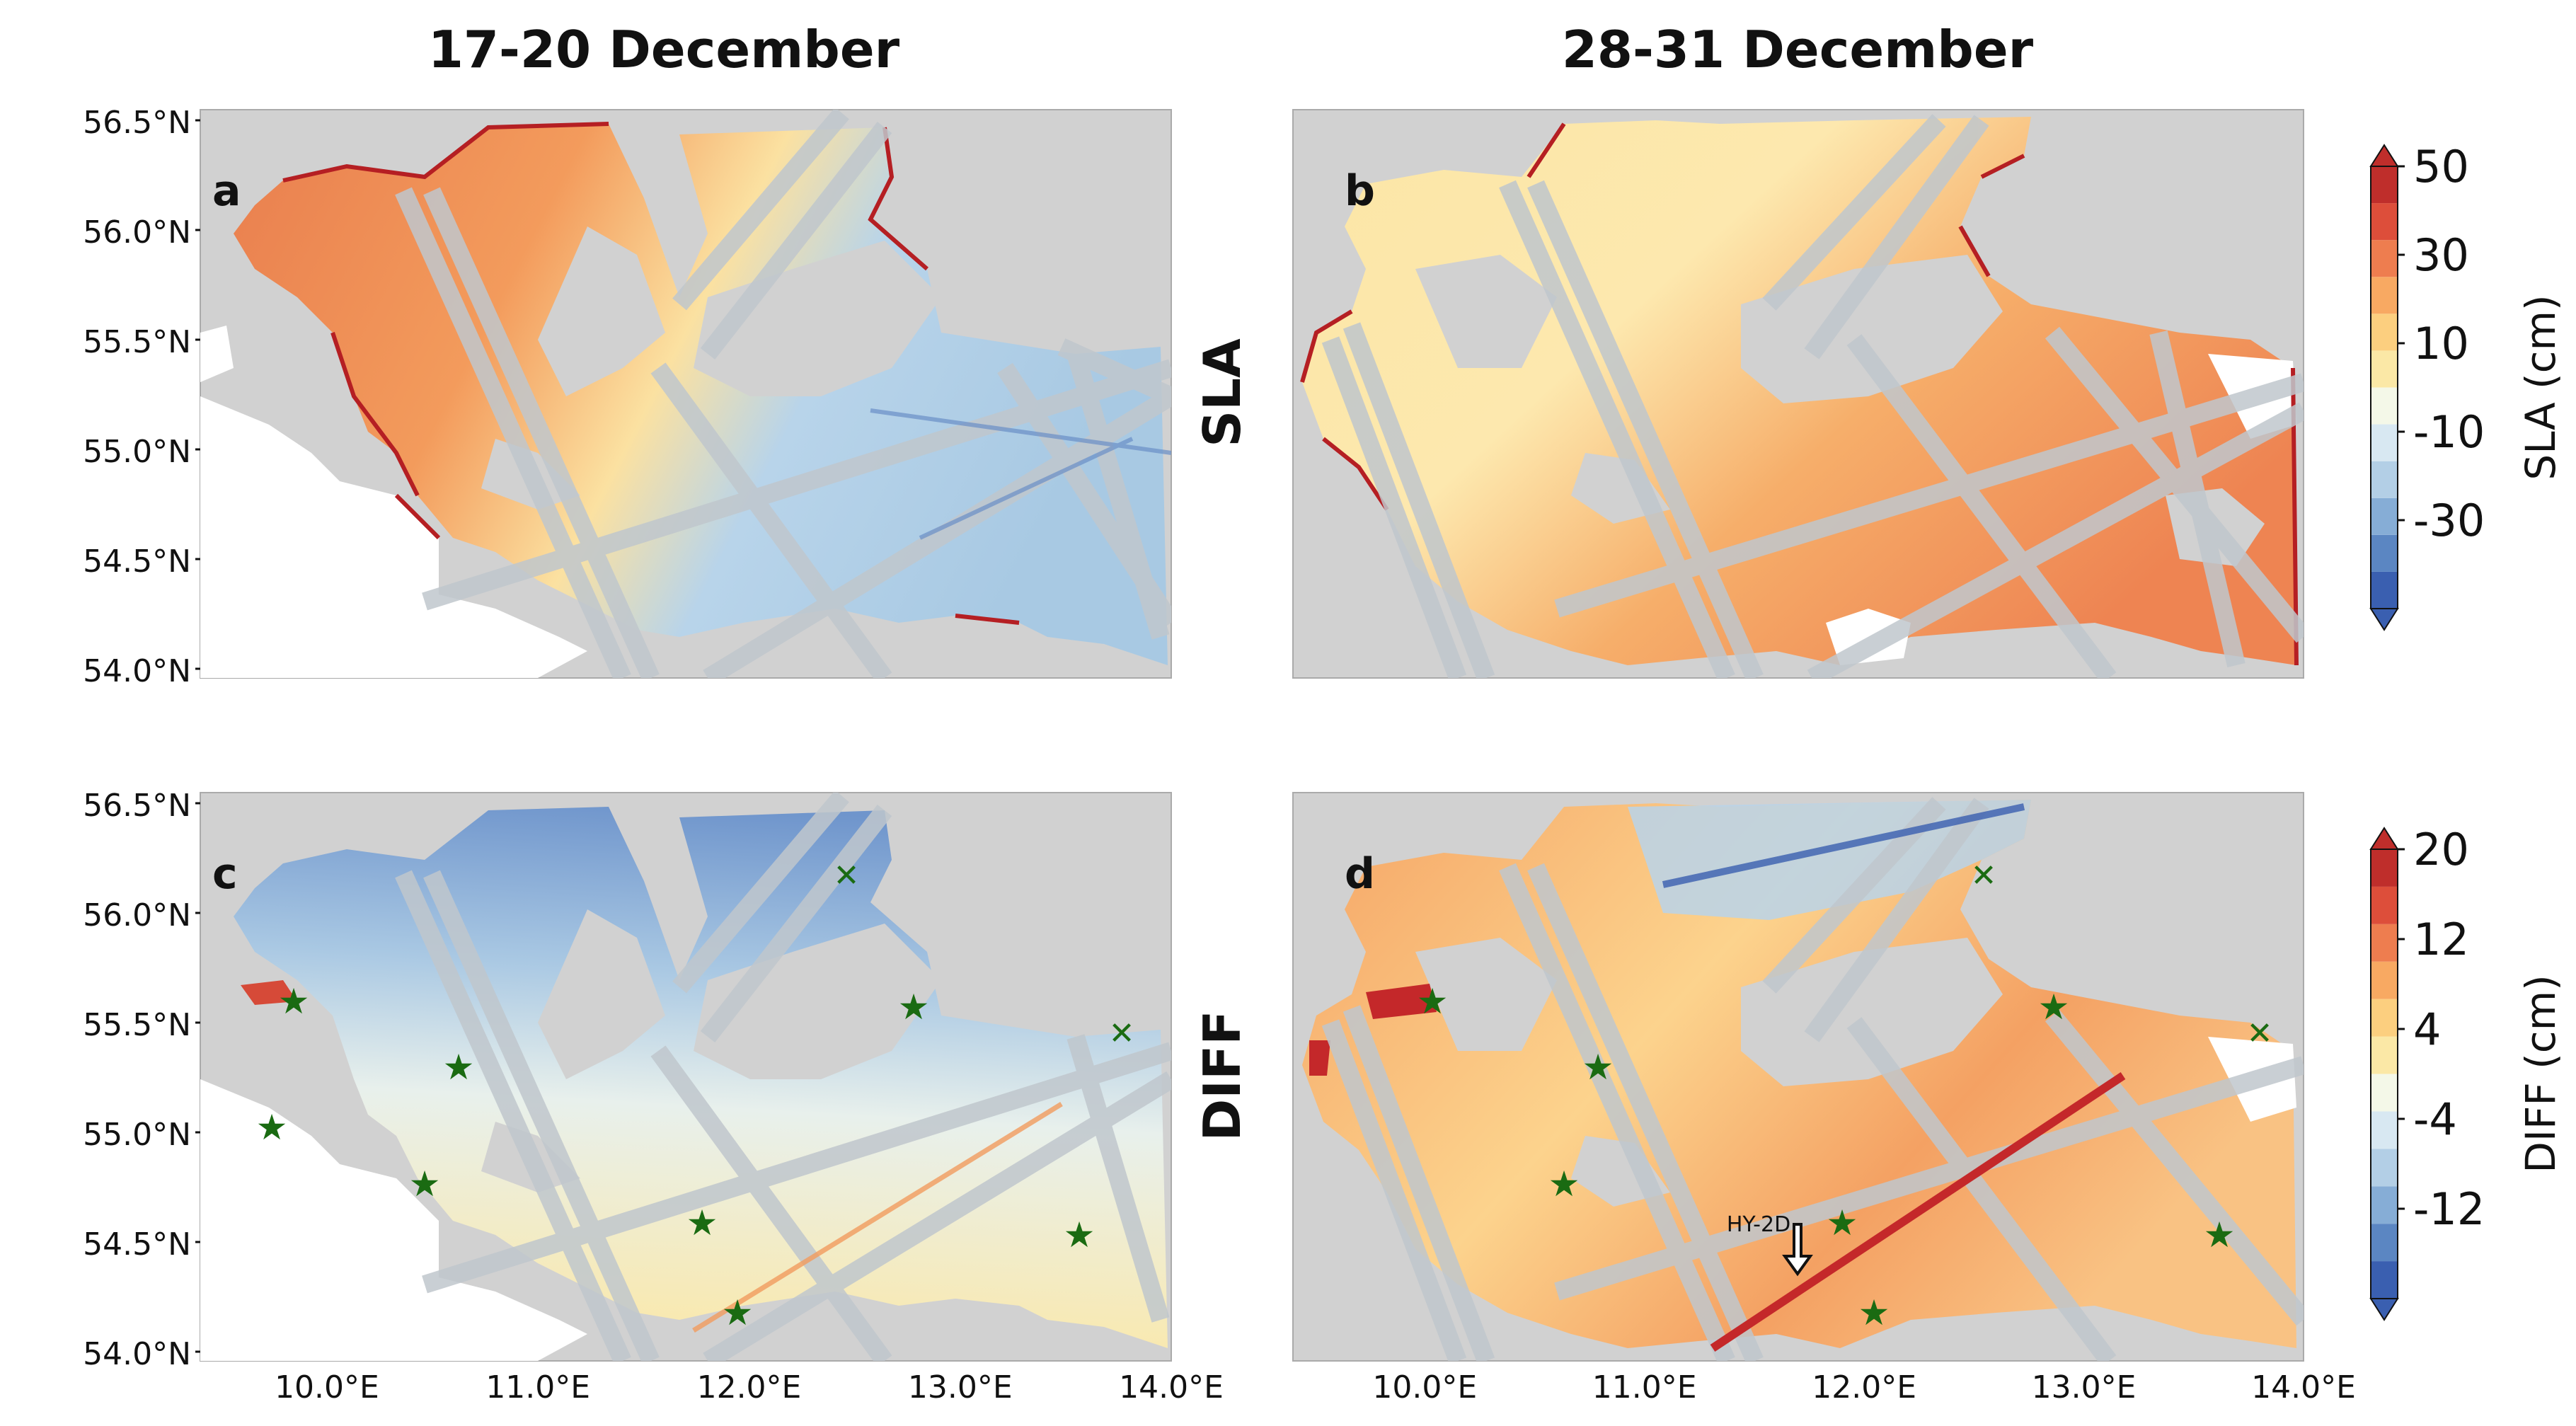  Describe the element at coordinates (602, 311) in the screenshot. I see `panel-a-land-island` at that location.